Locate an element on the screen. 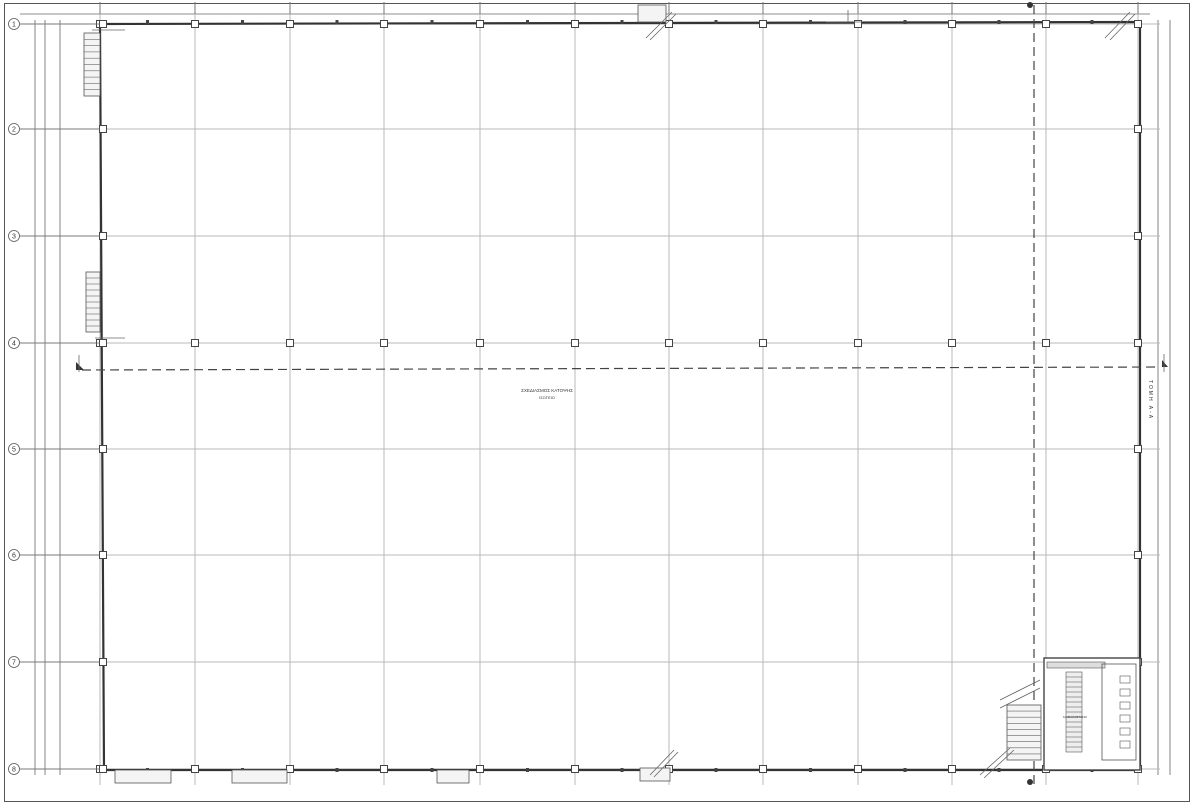  right-edge-label: ΤΟΜΗ Α-Α is located at coordinates (1150, 400).